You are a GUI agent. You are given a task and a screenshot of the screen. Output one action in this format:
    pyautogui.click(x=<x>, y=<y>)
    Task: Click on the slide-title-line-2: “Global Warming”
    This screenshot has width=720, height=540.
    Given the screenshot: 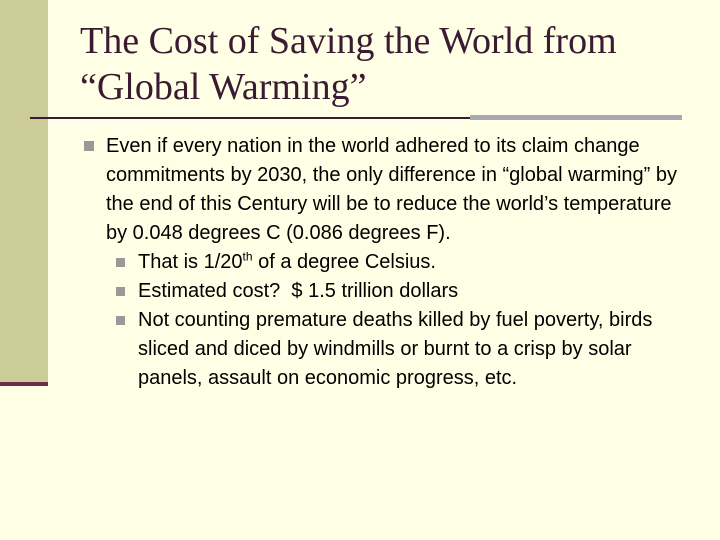 What is the action you would take?
    pyautogui.click(x=223, y=87)
    